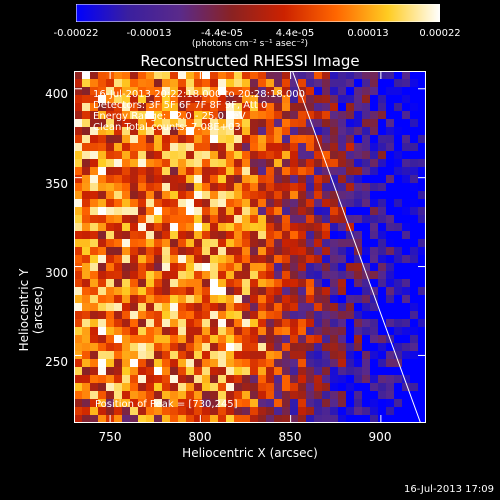 This screenshot has height=500, width=500. What do you see at coordinates (440, 33) in the screenshot?
I see `colorbar-tick: 0.00022` at bounding box center [440, 33].